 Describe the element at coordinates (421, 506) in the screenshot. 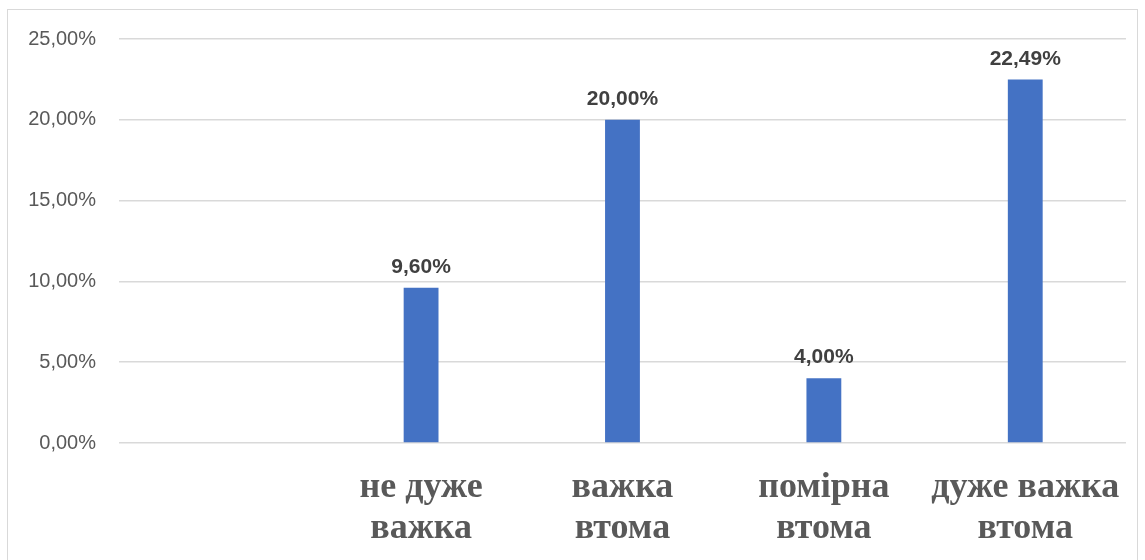

I see `x-tick-label: не дуже важка` at that location.